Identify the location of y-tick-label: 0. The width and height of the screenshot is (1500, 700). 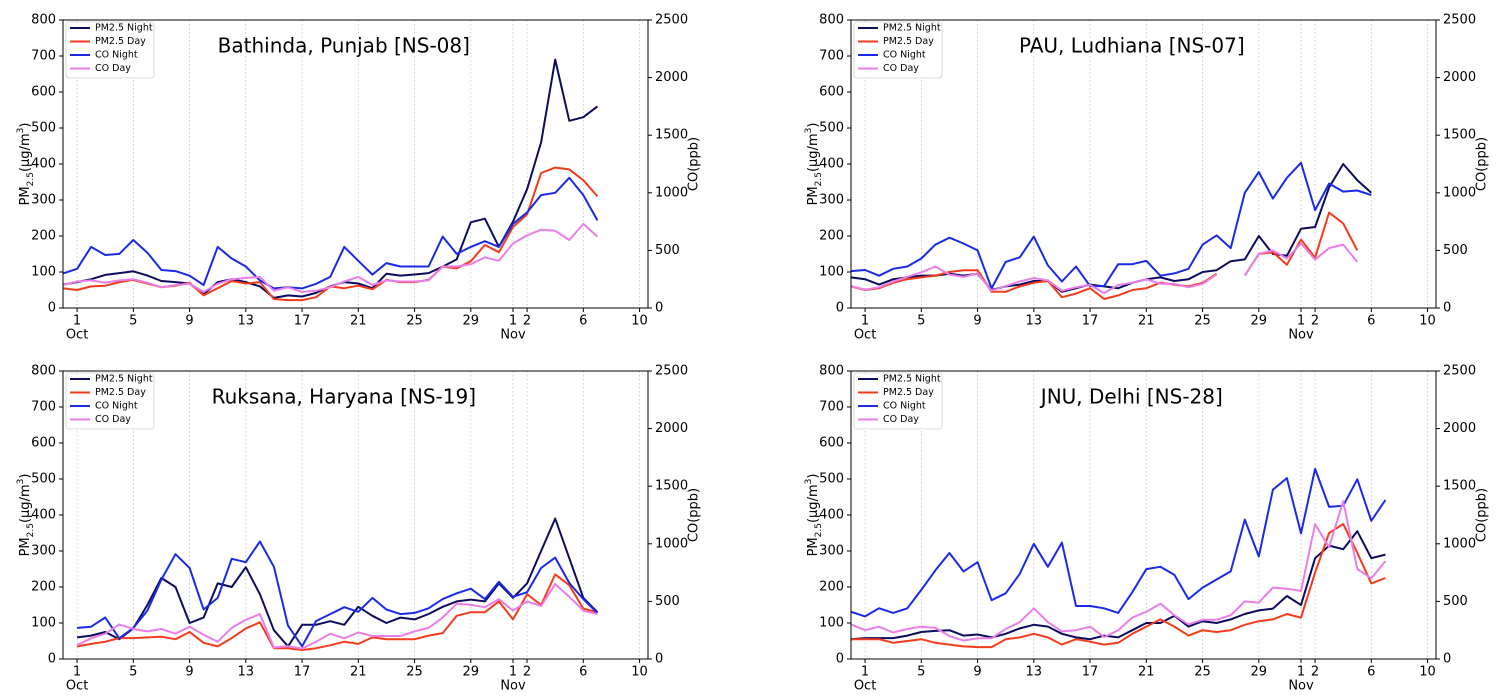
(840, 308).